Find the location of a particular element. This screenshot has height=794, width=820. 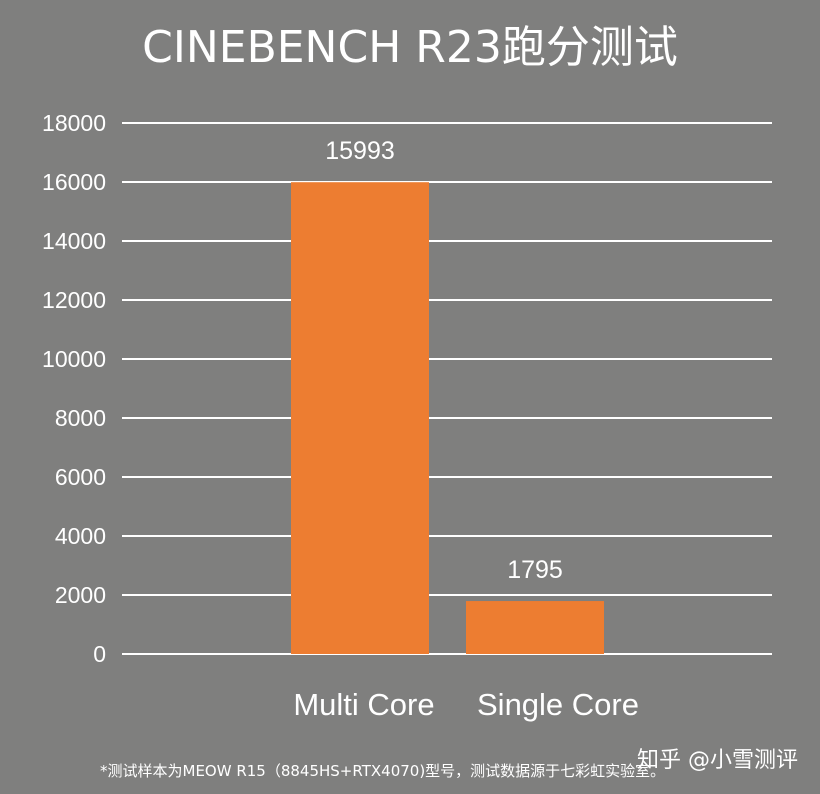

category-label: Multi Core is located at coordinates (363, 704).